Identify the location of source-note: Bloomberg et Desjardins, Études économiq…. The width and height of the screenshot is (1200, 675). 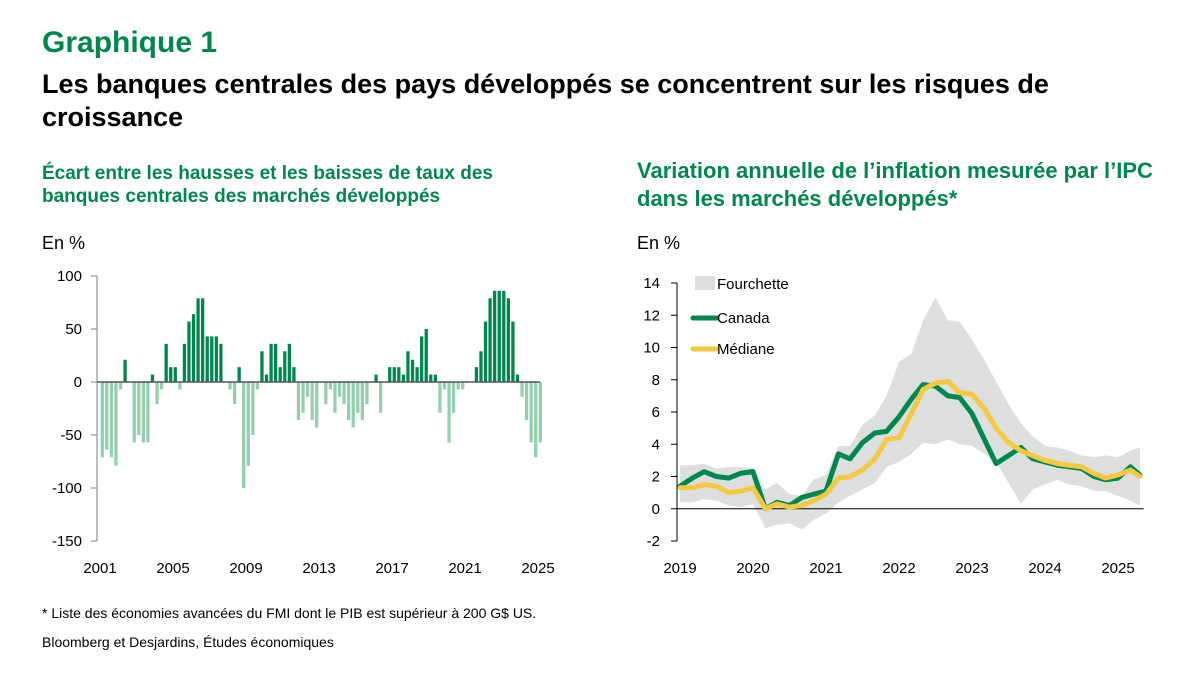
(188, 642).